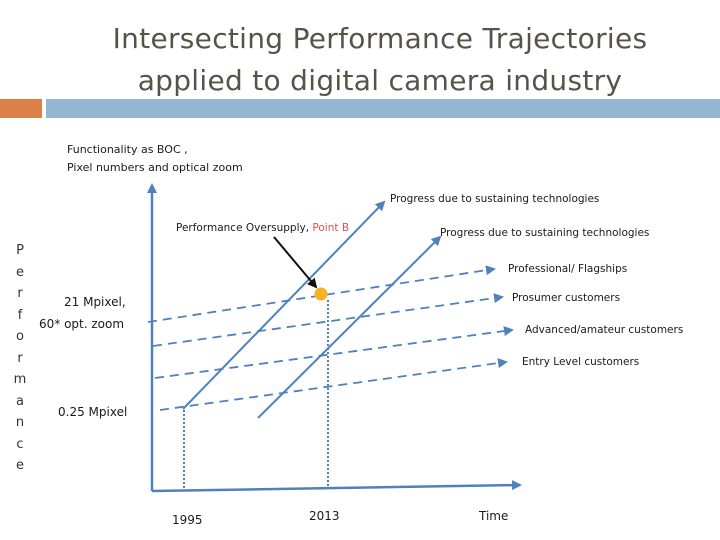 The height and width of the screenshot is (540, 720). I want to click on sustaining-label-2: Progress due to sustaining technologies, so click(544, 233).